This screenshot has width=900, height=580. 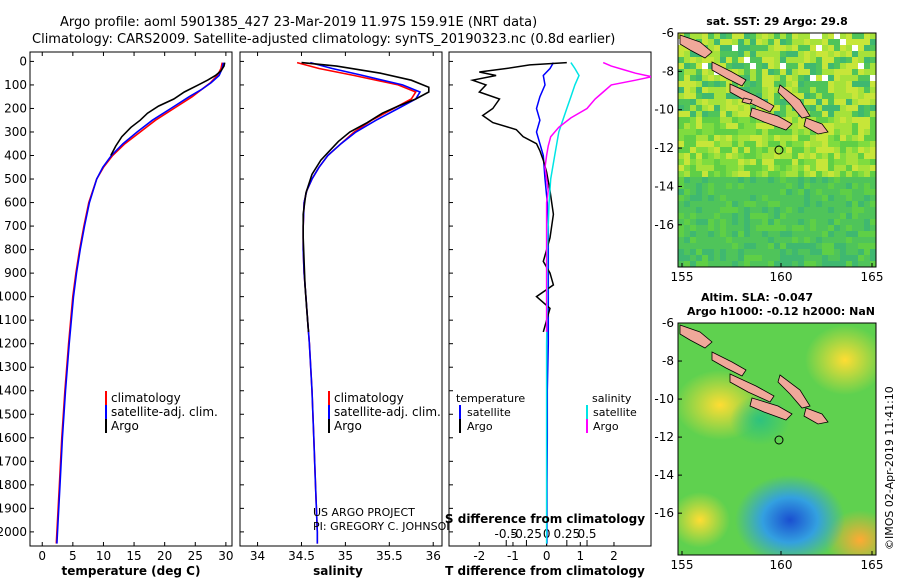 What do you see at coordinates (131, 571) in the screenshot?
I see `temperature-x-label: temperature (deg C)` at bounding box center [131, 571].